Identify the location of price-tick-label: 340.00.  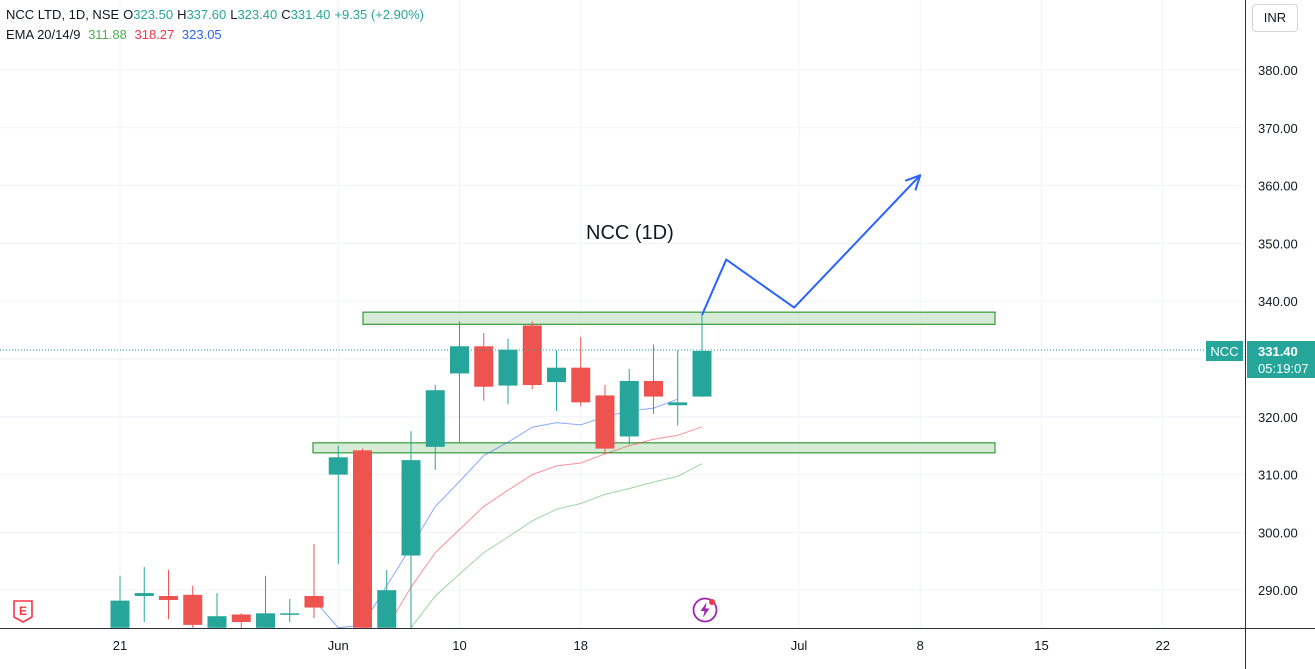
(1278, 301).